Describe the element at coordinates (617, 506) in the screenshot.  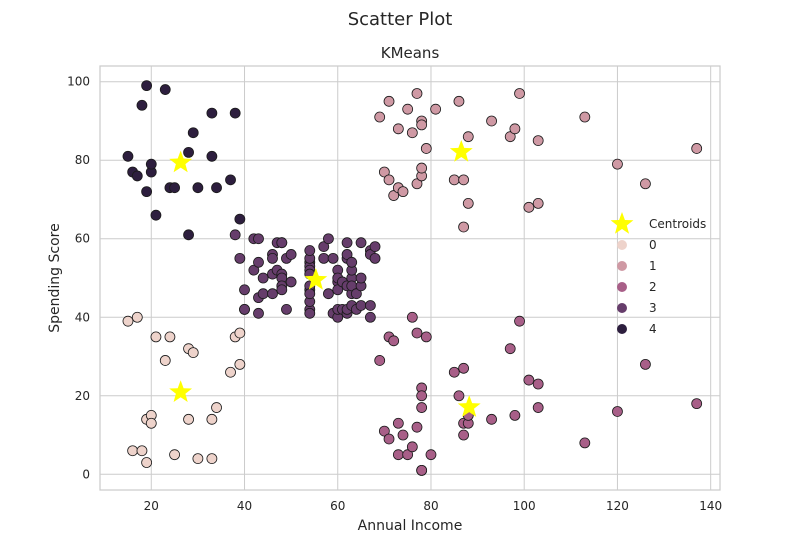
I see `x-tick-label: 120` at that location.